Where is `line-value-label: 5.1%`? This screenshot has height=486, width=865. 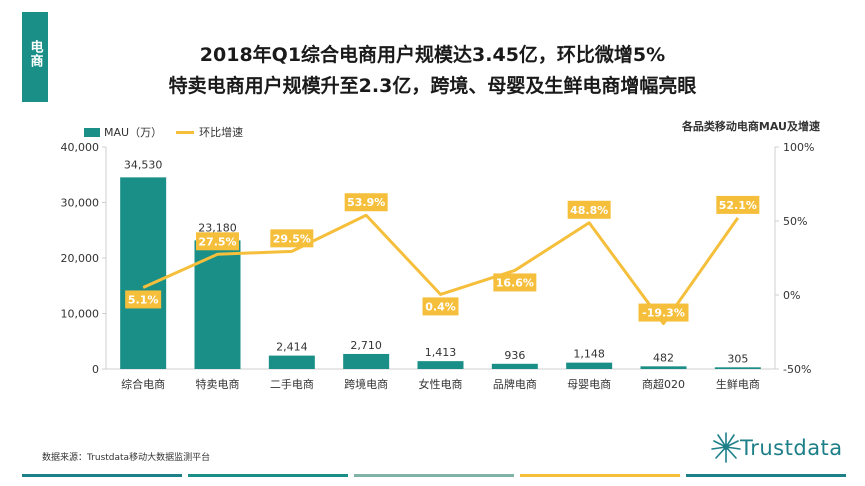 line-value-label: 5.1% is located at coordinates (143, 299).